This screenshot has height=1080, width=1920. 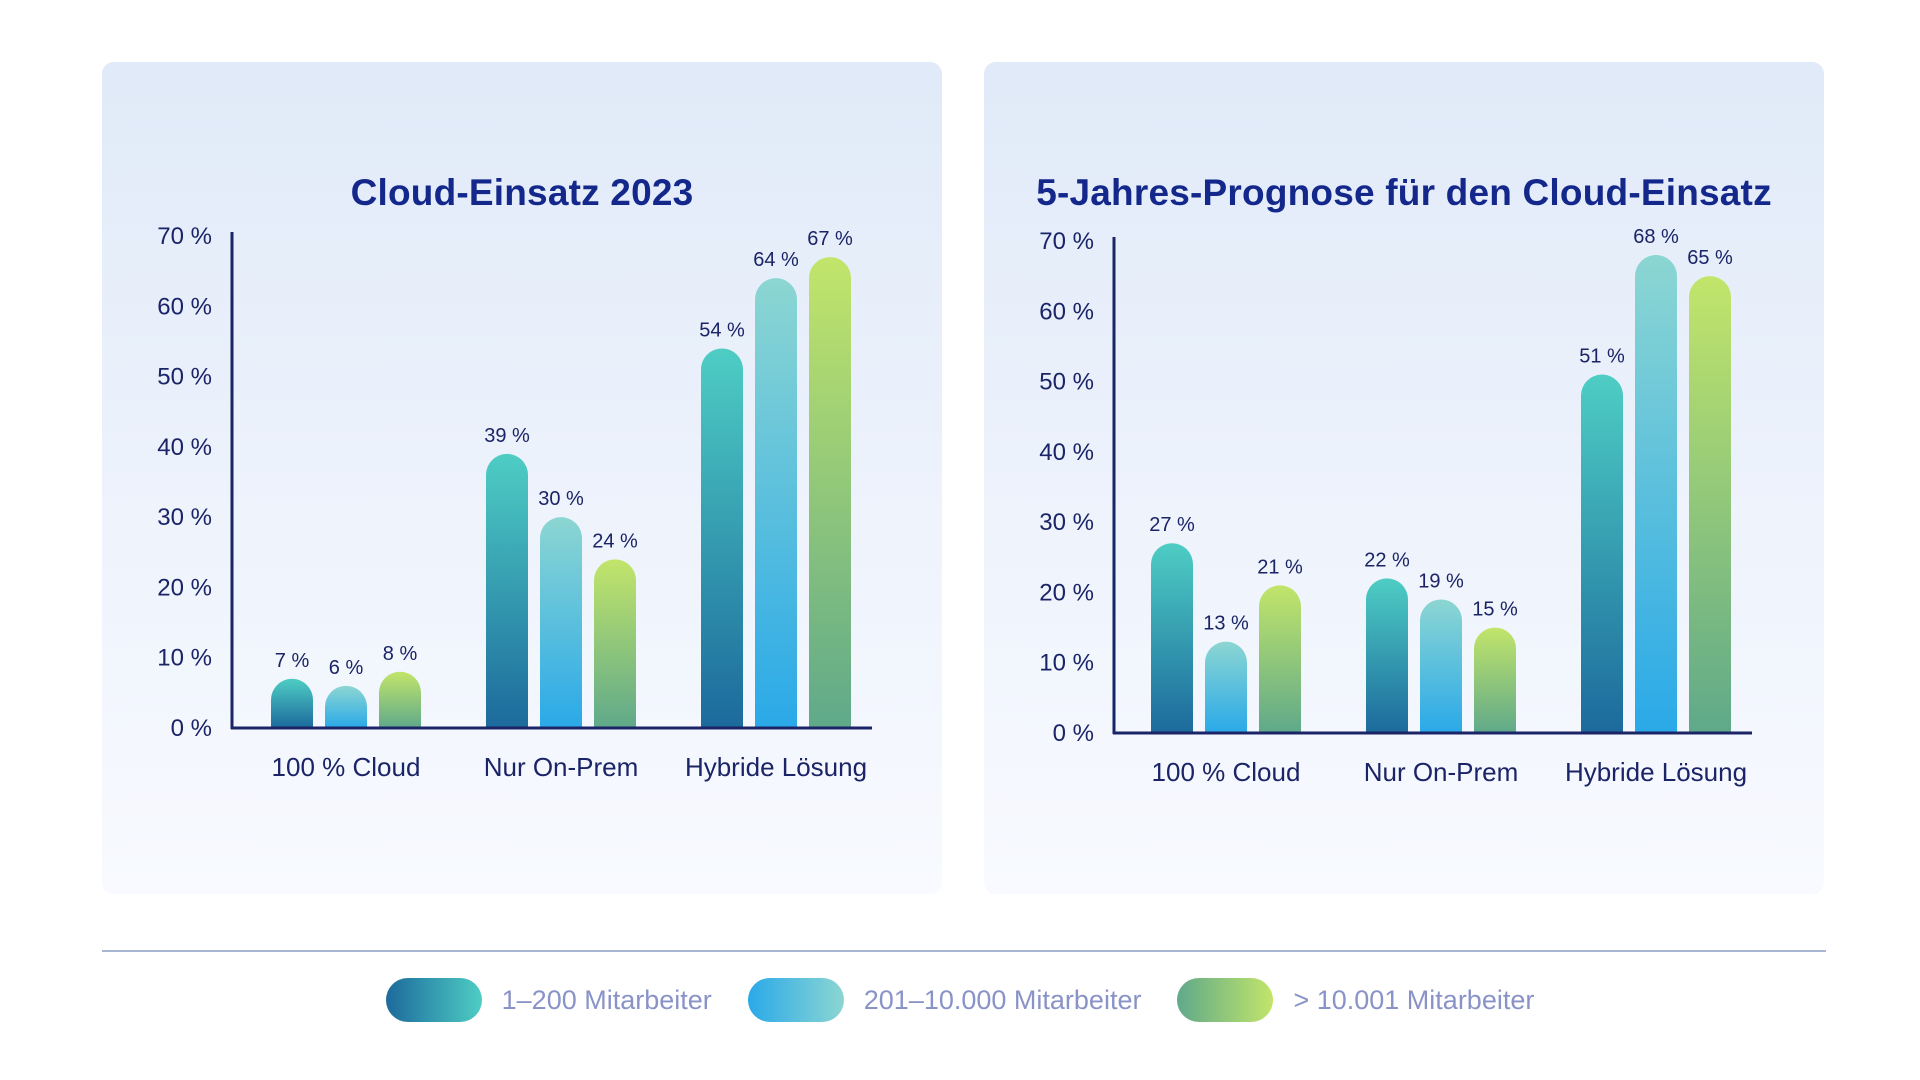 I want to click on legend-label: 1–200 Mitarbeiter, so click(x=606, y=999).